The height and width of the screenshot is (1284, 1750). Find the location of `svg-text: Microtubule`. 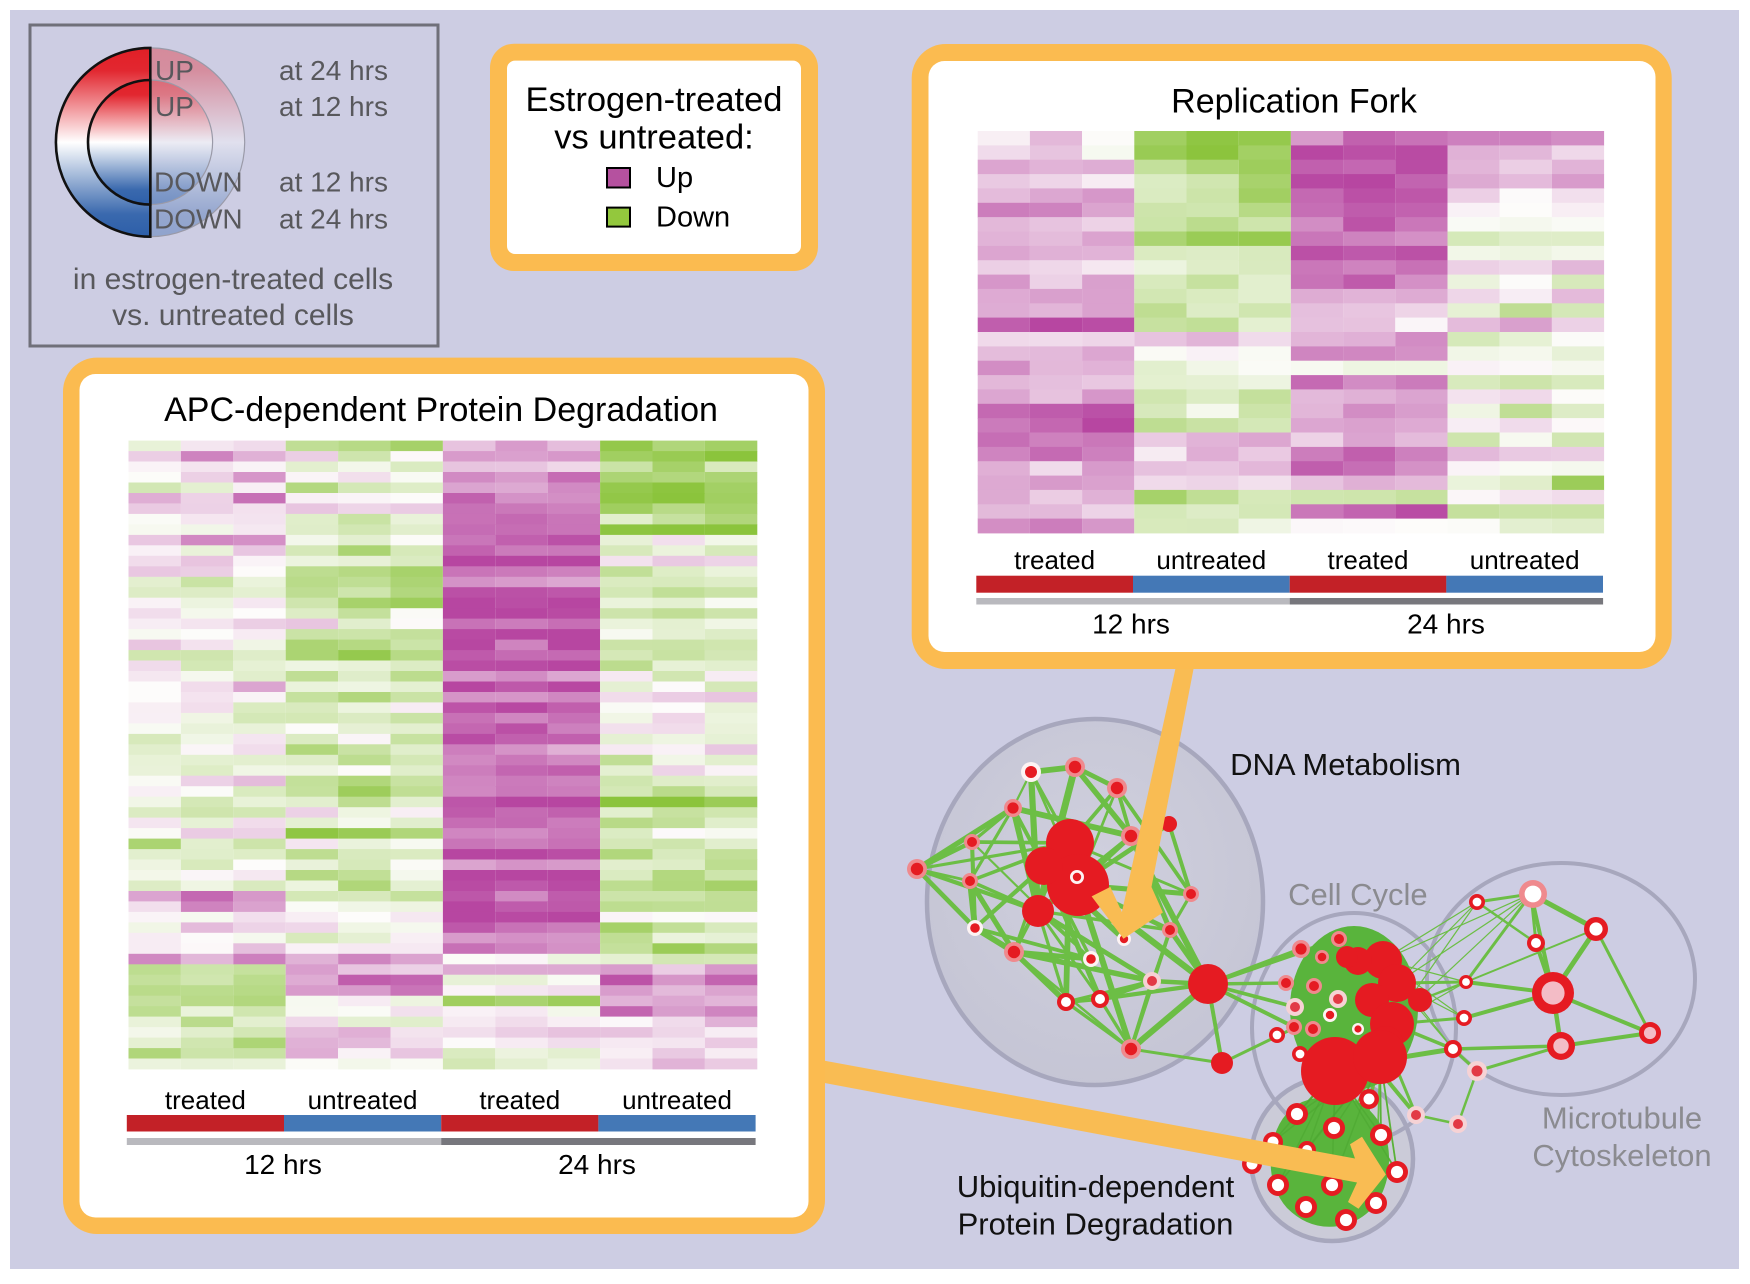

svg-text: Microtubule is located at coordinates (1622, 1118).